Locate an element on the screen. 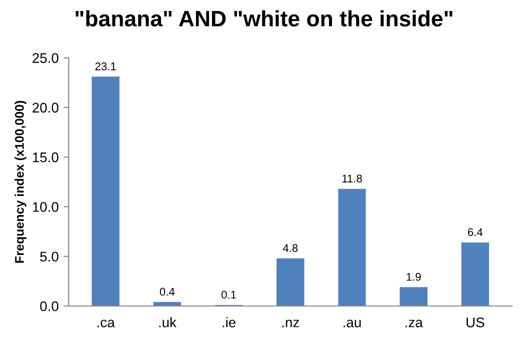 The image size is (528, 340). x-tick-label: .nz is located at coordinates (290, 324).